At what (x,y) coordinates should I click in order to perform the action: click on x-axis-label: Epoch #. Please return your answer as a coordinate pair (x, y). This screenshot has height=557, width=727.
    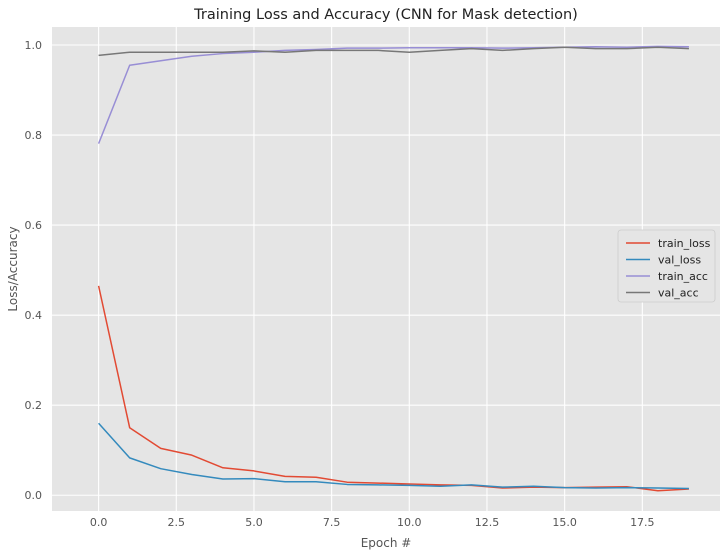
    Looking at the image, I should click on (386, 543).